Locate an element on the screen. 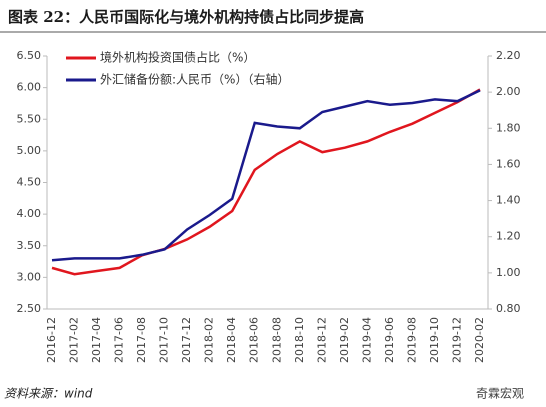 This screenshot has height=407, width=546. x-tick-label: 2019-04 is located at coordinates (366, 340).